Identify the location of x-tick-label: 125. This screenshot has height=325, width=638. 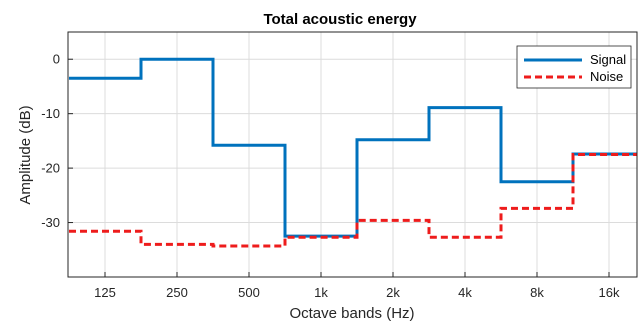
(105, 292).